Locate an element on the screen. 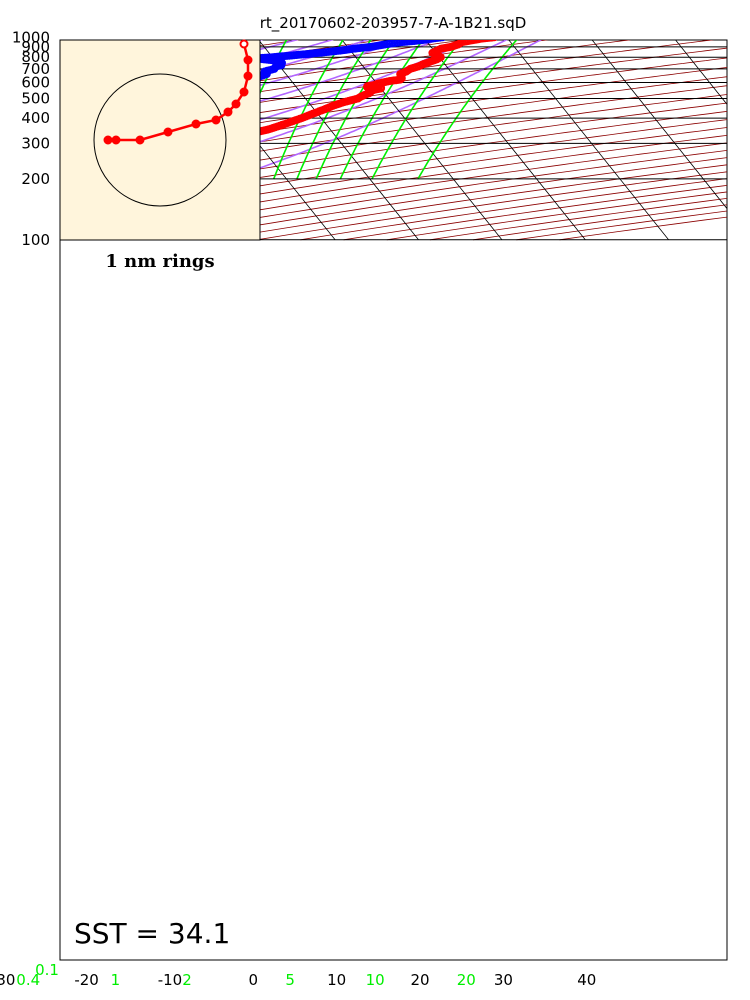 This screenshot has width=750, height=1000. x-tick-label: 10 is located at coordinates (336, 980).